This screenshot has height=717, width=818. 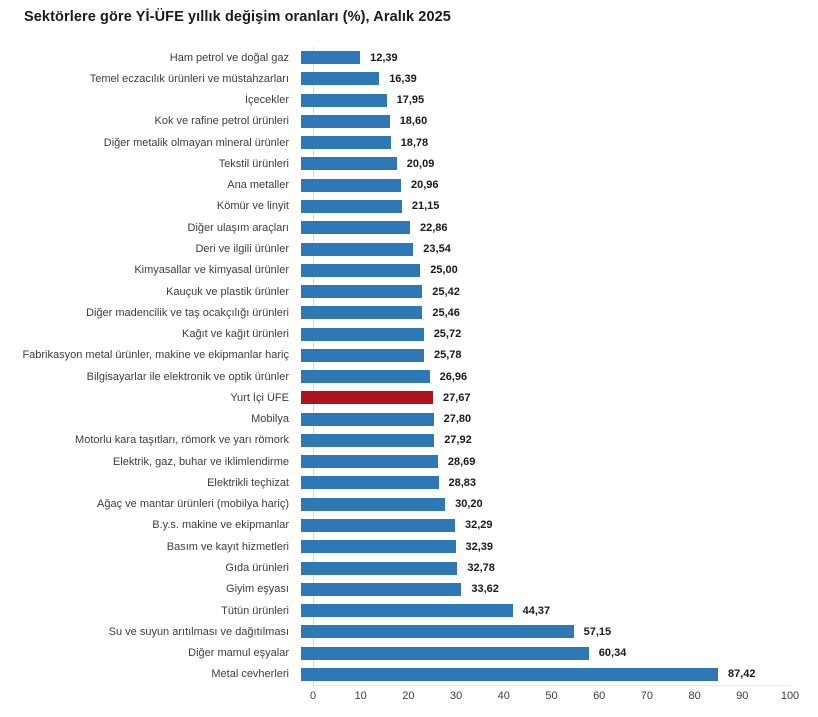 What do you see at coordinates (437, 249) in the screenshot?
I see `value-label: 23,54` at bounding box center [437, 249].